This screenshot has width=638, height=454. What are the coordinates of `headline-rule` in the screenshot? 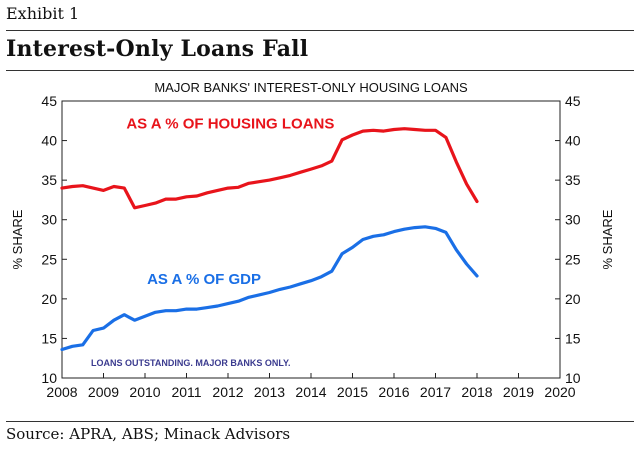 It's located at (320, 70).